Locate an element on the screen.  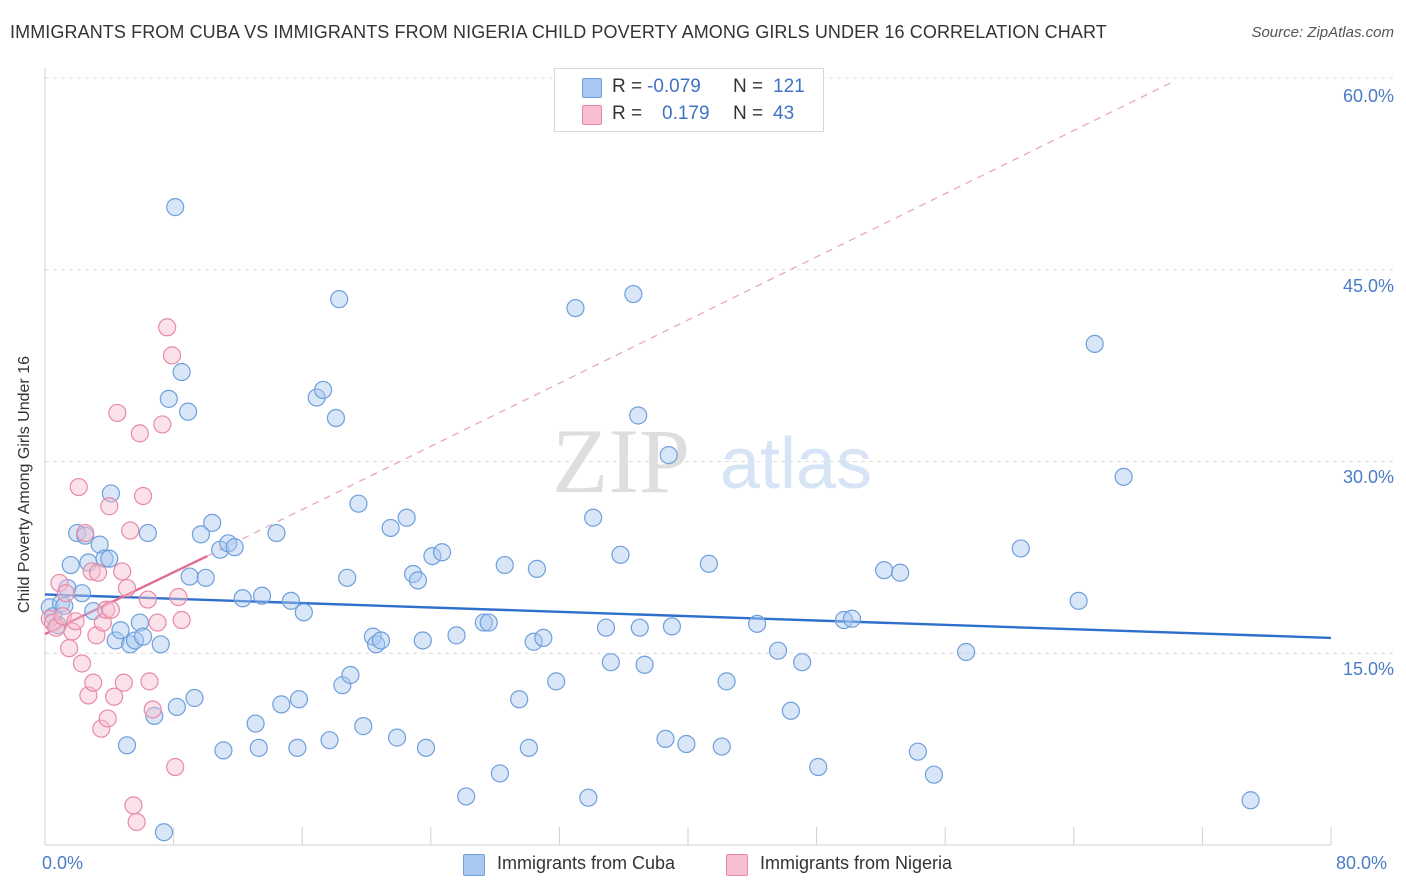
watermark: ZIP atlas is located at coordinates (712, 461).